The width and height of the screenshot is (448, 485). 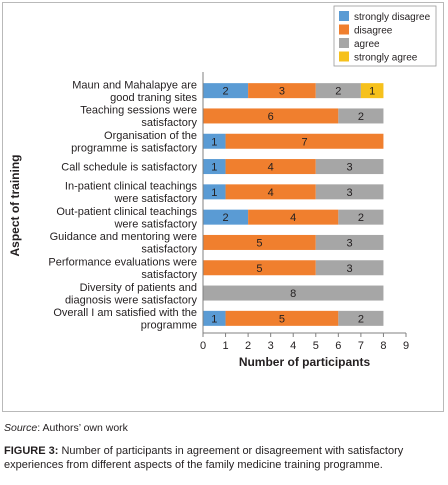 I want to click on category-label: Performance evaluations were, so click(x=122, y=263).